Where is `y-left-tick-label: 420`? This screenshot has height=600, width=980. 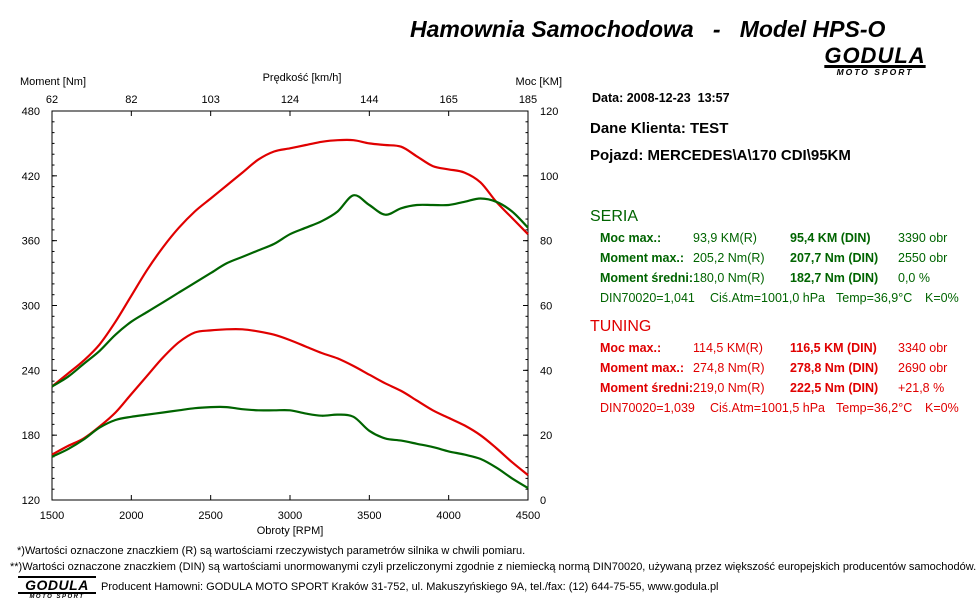 y-left-tick-label: 420 is located at coordinates (31, 177).